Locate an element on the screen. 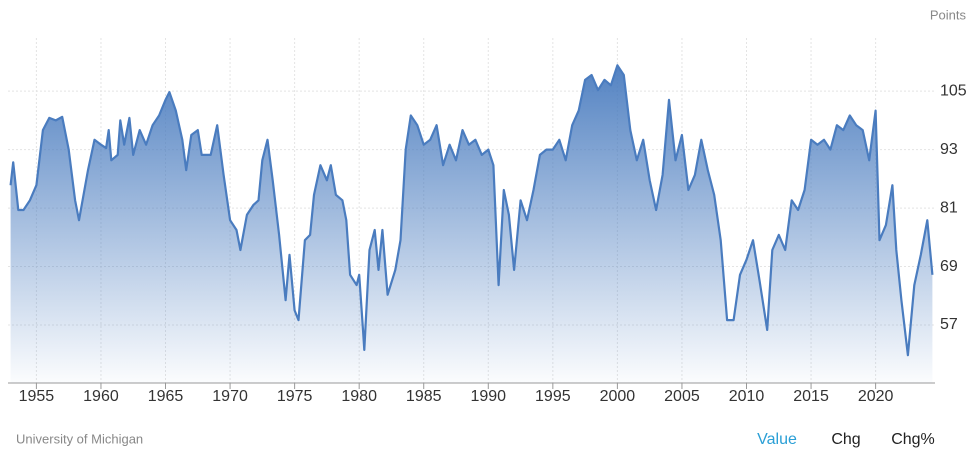  y-tick-label: 57 is located at coordinates (949, 324).